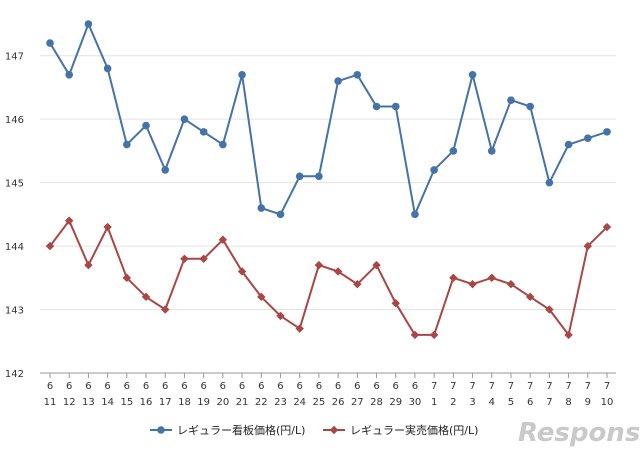 The height and width of the screenshot is (450, 640). I want to click on legend: レギュラー看板価格(円/L) レギュラー実売価格(円/L), so click(314, 430).